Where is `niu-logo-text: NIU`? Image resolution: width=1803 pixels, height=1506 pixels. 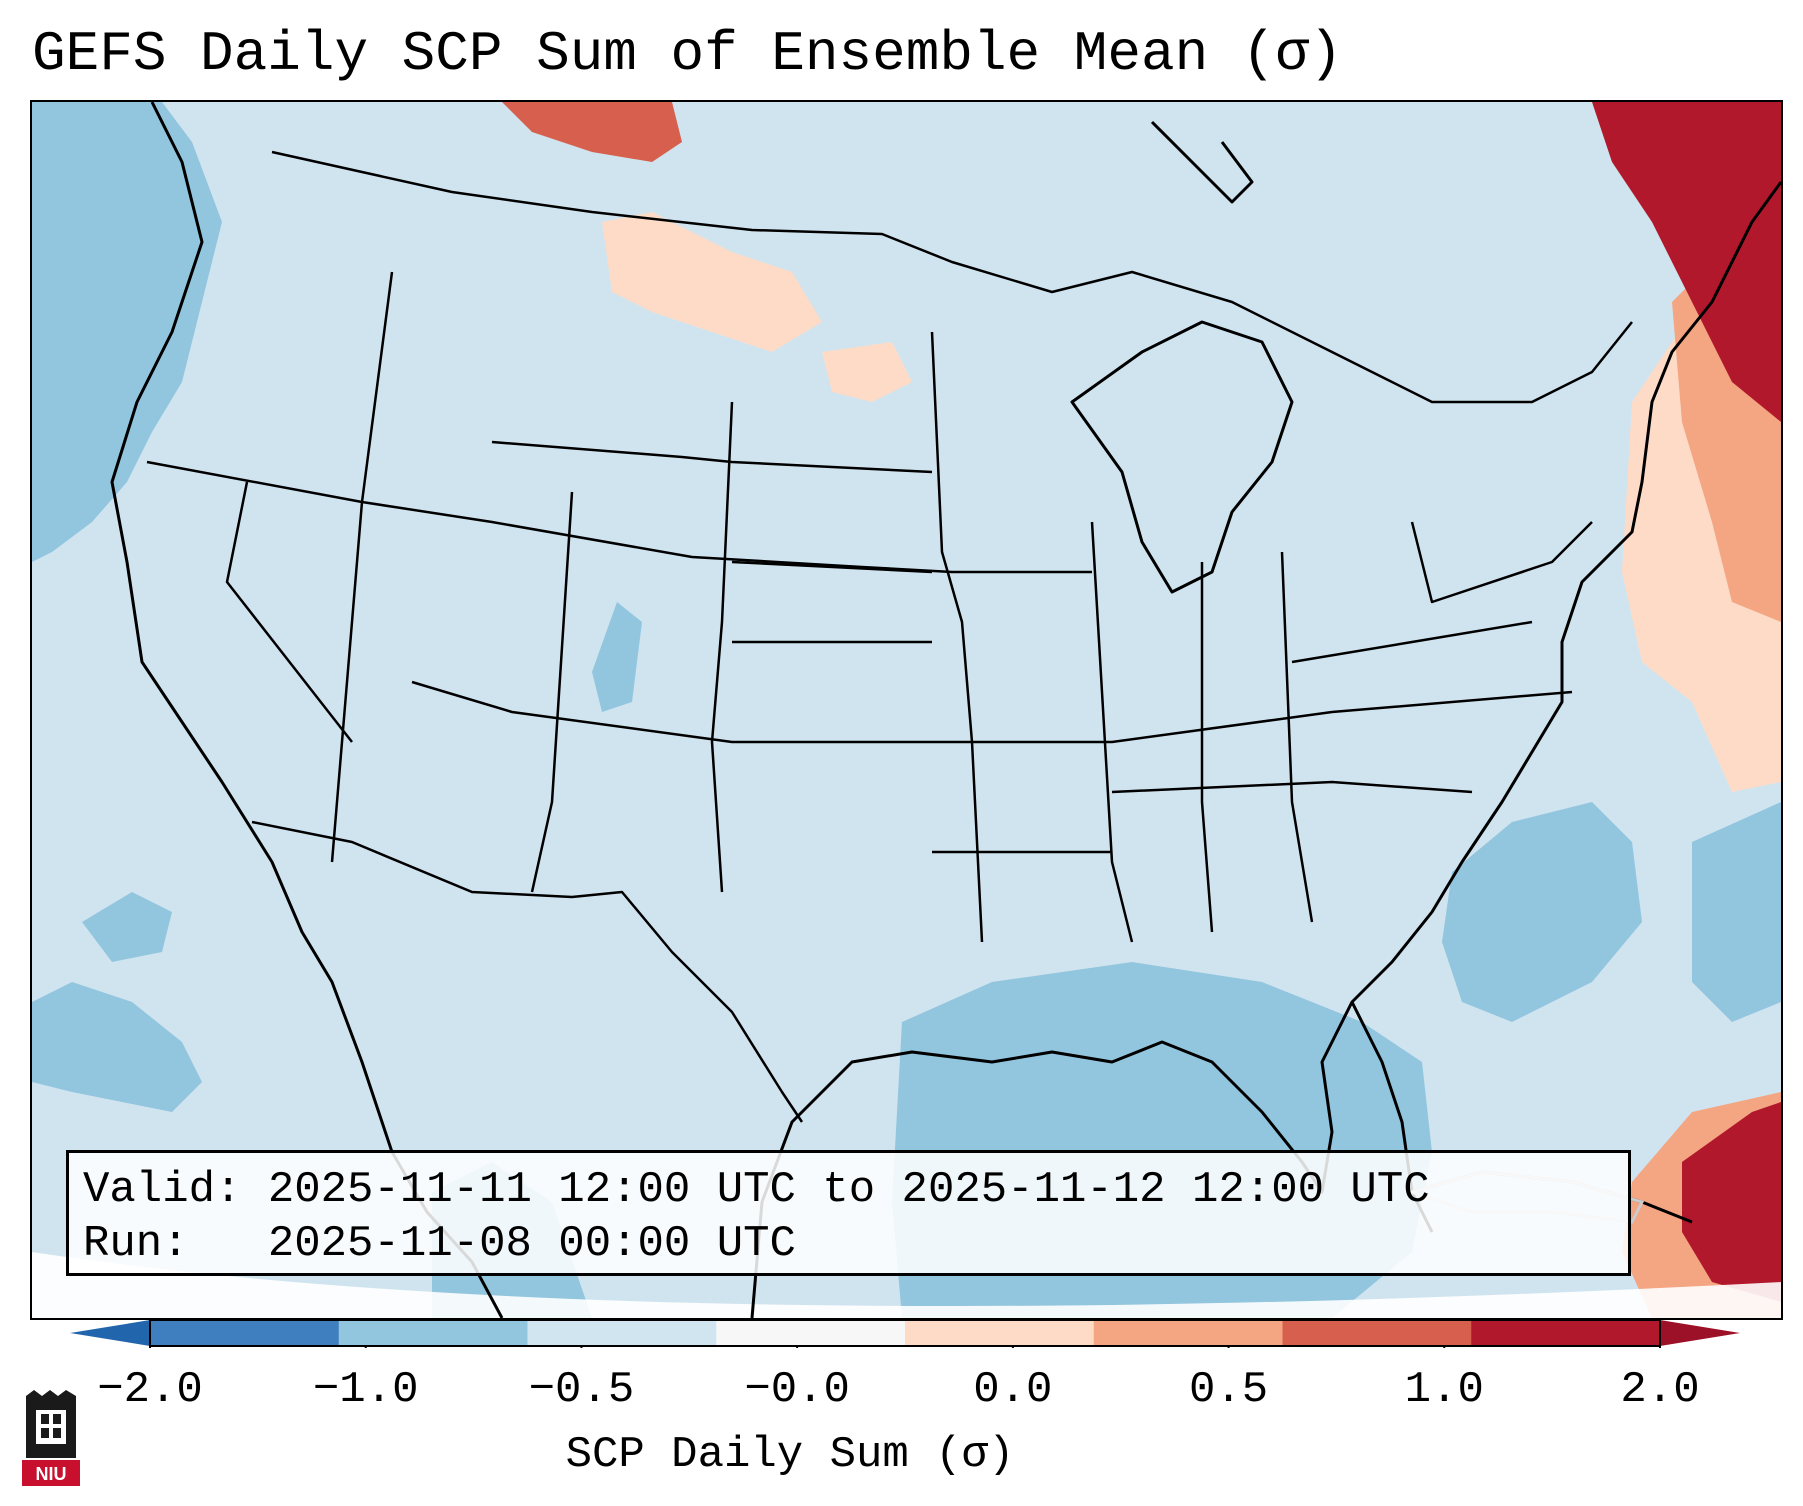
niu-logo-text: NIU is located at coordinates (51, 1474).